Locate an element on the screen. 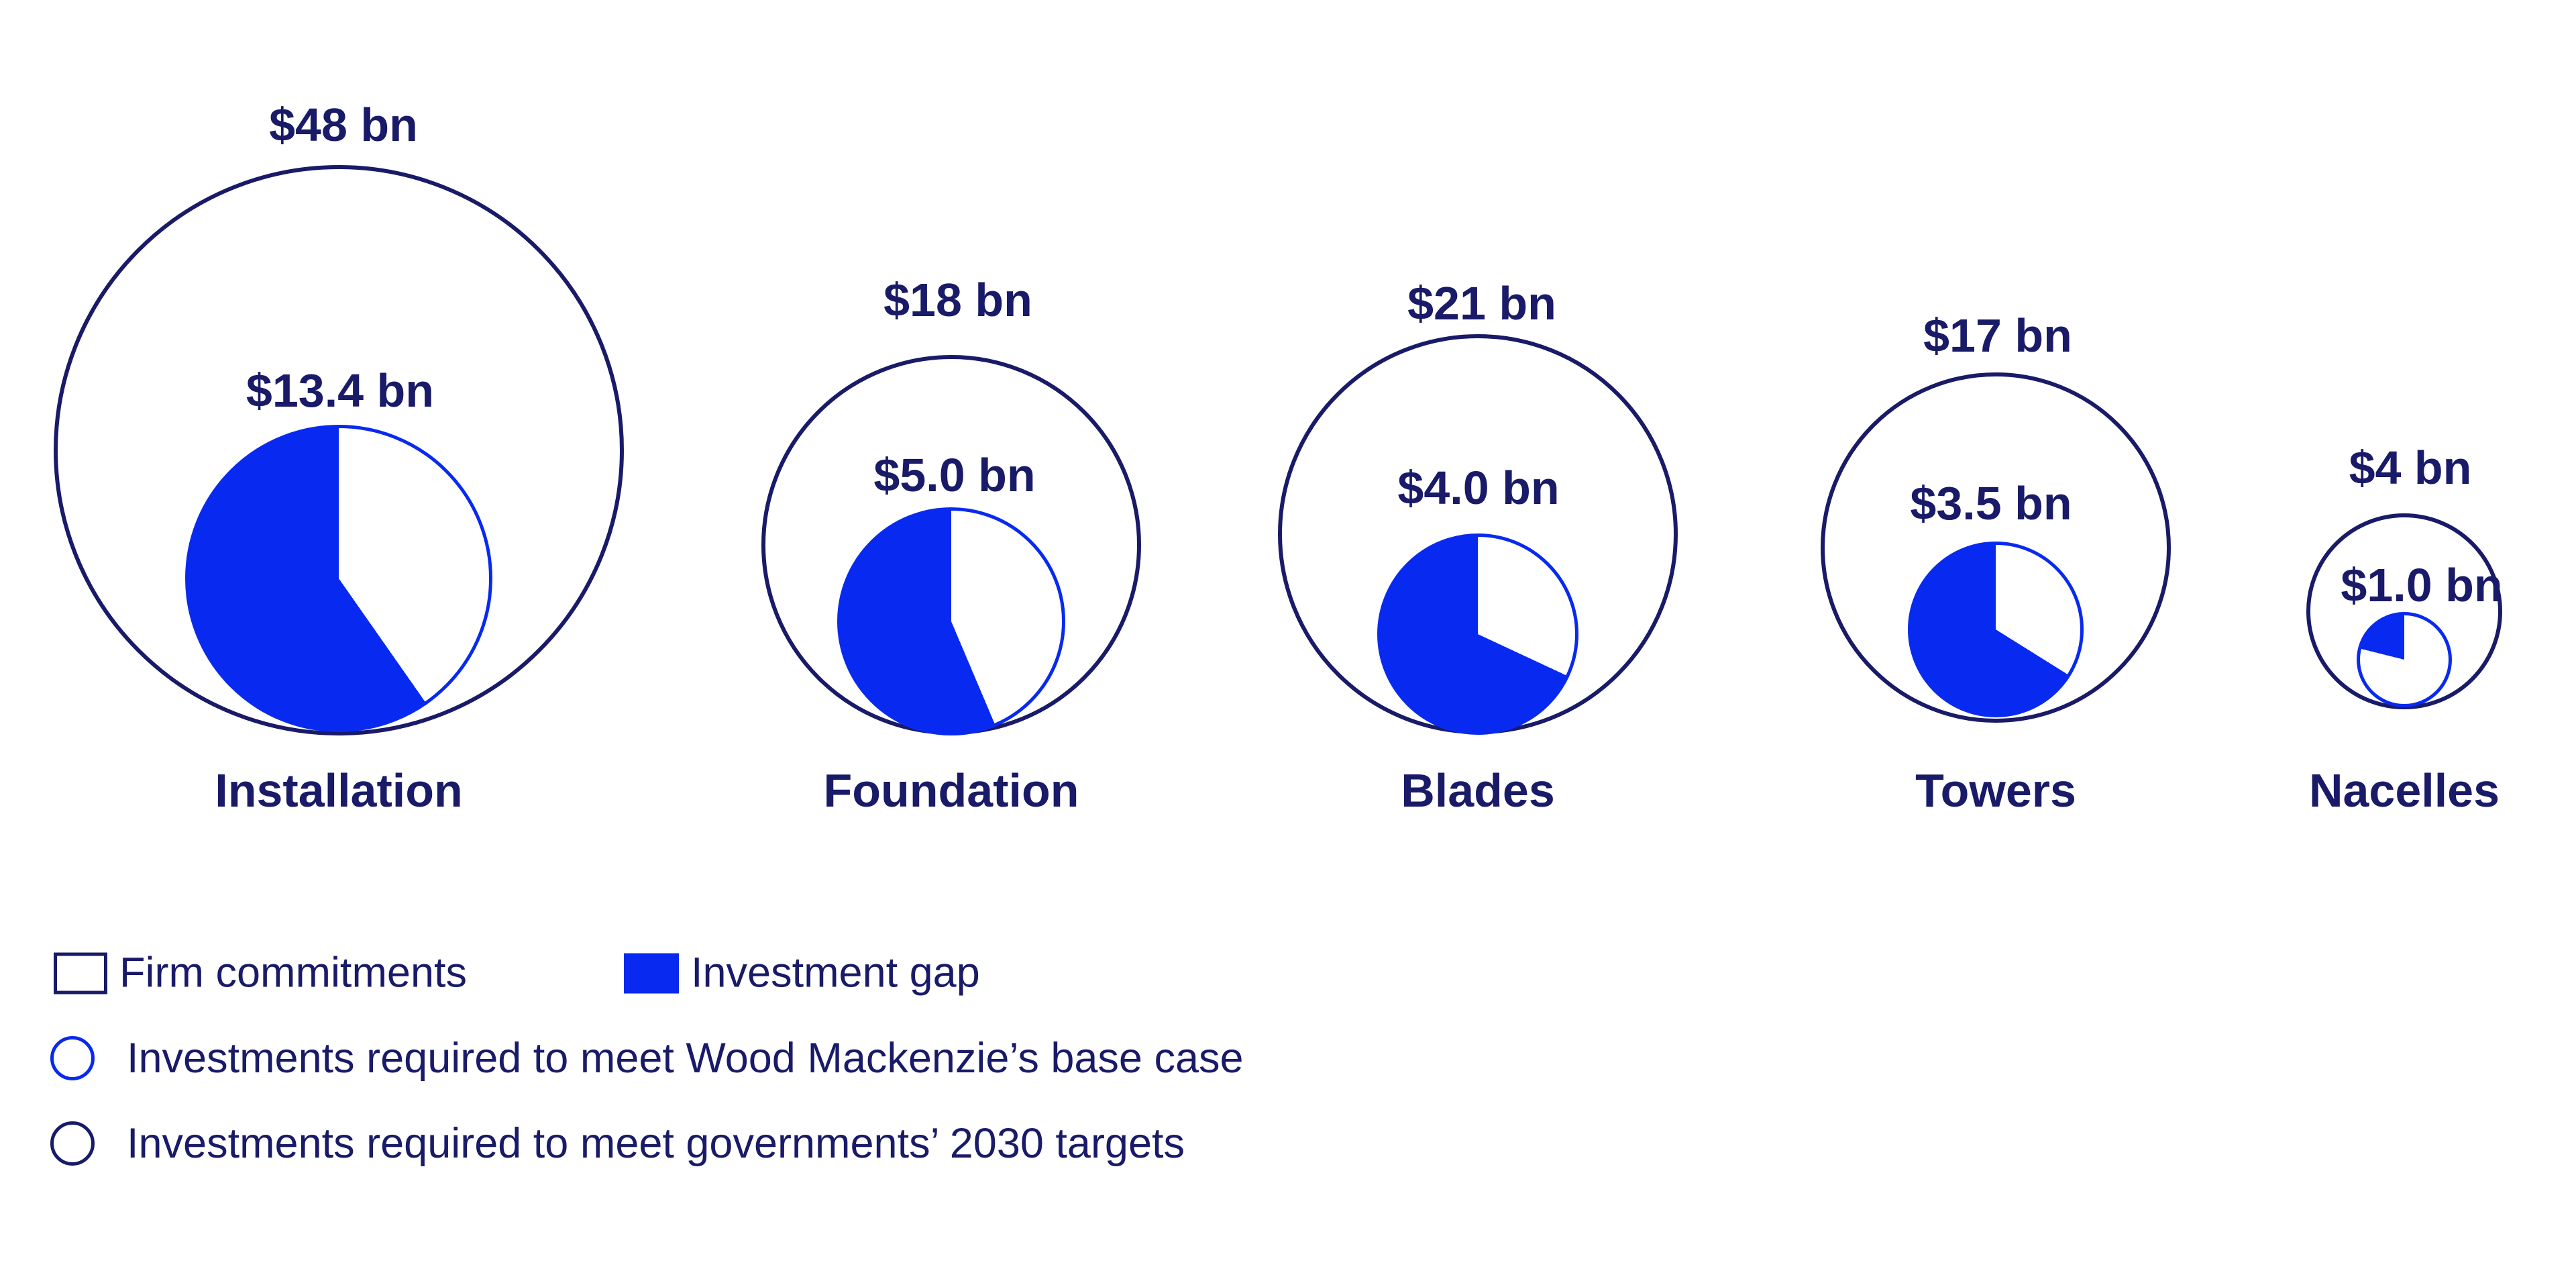 This screenshot has width=2576, height=1275. target-value-label-towers: $17 bn is located at coordinates (1997, 335).